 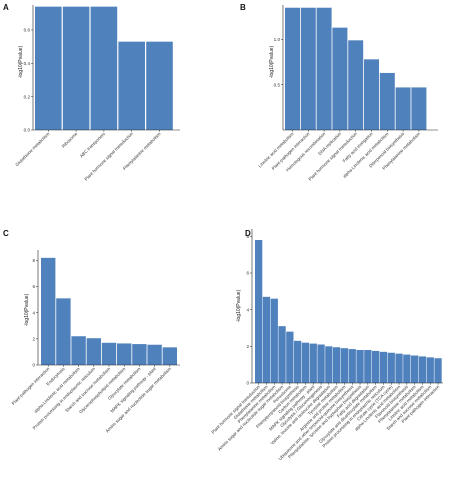 What do you see at coordinates (247, 383) in the screenshot?
I see `panel-d-y-tick-label: 0` at bounding box center [247, 383].